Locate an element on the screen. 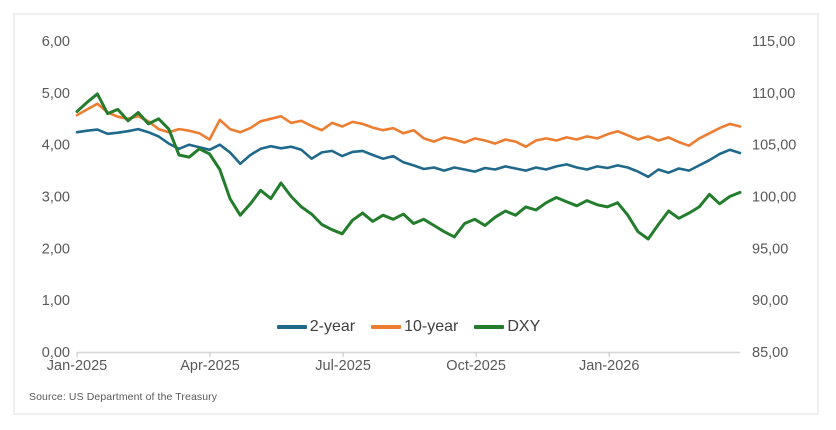  right-axis-tick-label: 100,00 is located at coordinates (774, 198).